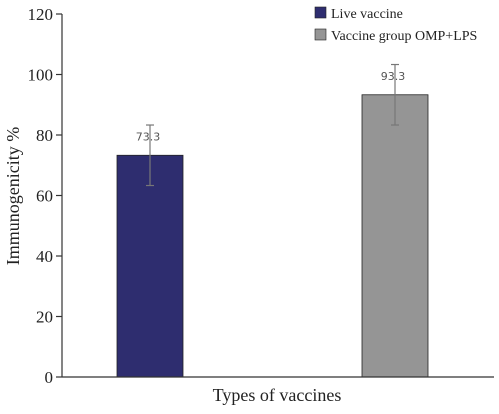 Image resolution: width=499 pixels, height=414 pixels. Describe the element at coordinates (44, 256) in the screenshot. I see `y-tick-label: 40` at that location.